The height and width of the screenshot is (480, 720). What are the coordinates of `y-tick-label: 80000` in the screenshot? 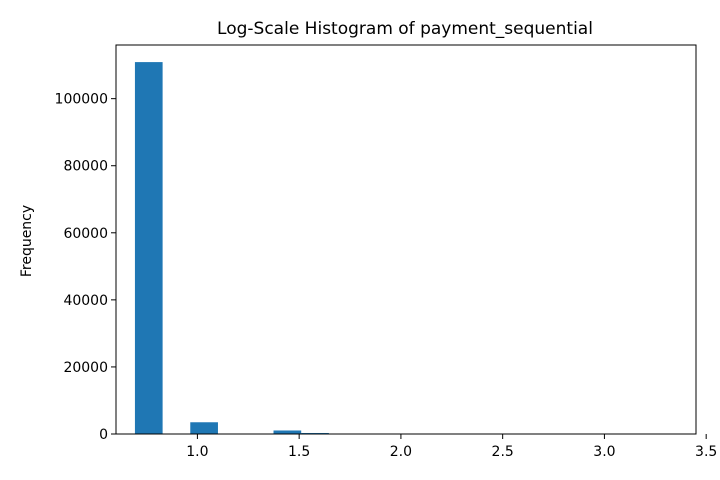 It's located at (85, 167).